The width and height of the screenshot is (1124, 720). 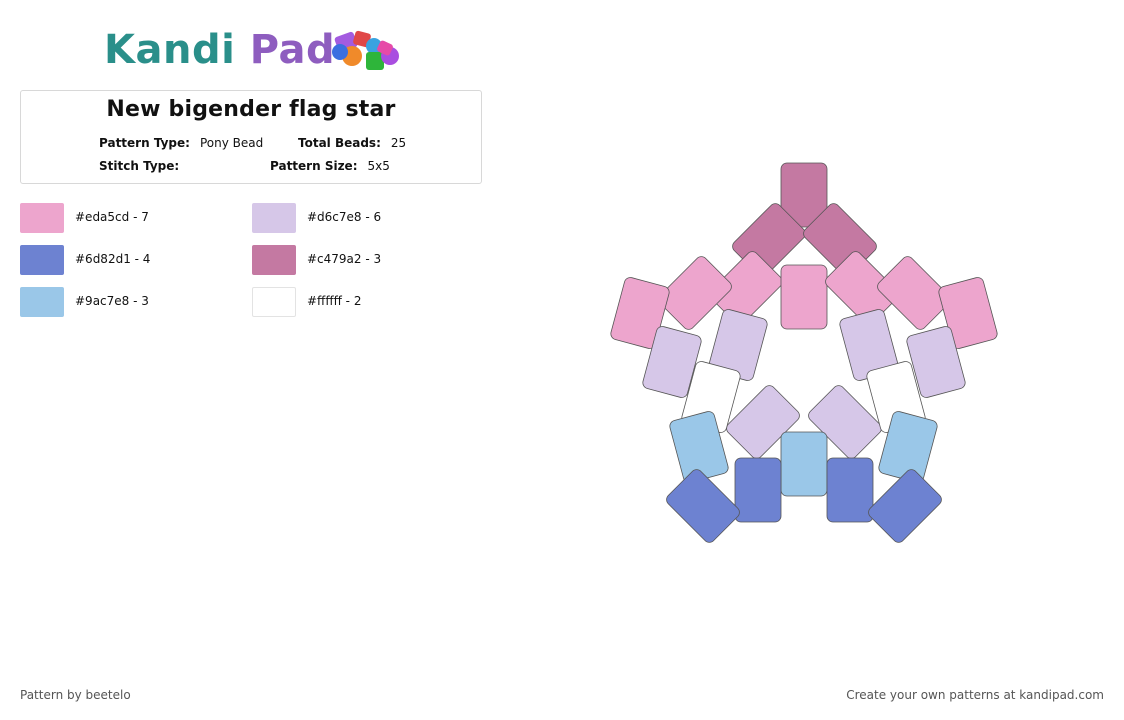 I want to click on kandi-pad-logo: Kandi Pad, so click(x=253, y=51).